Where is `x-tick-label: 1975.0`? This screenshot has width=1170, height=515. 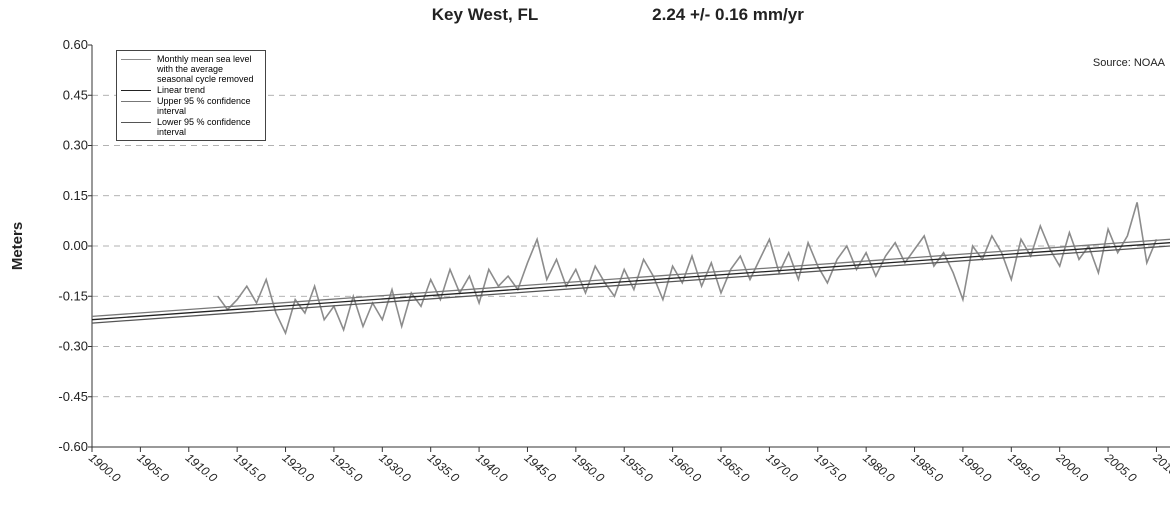 x-tick-label: 1975.0 is located at coordinates (830, 468).